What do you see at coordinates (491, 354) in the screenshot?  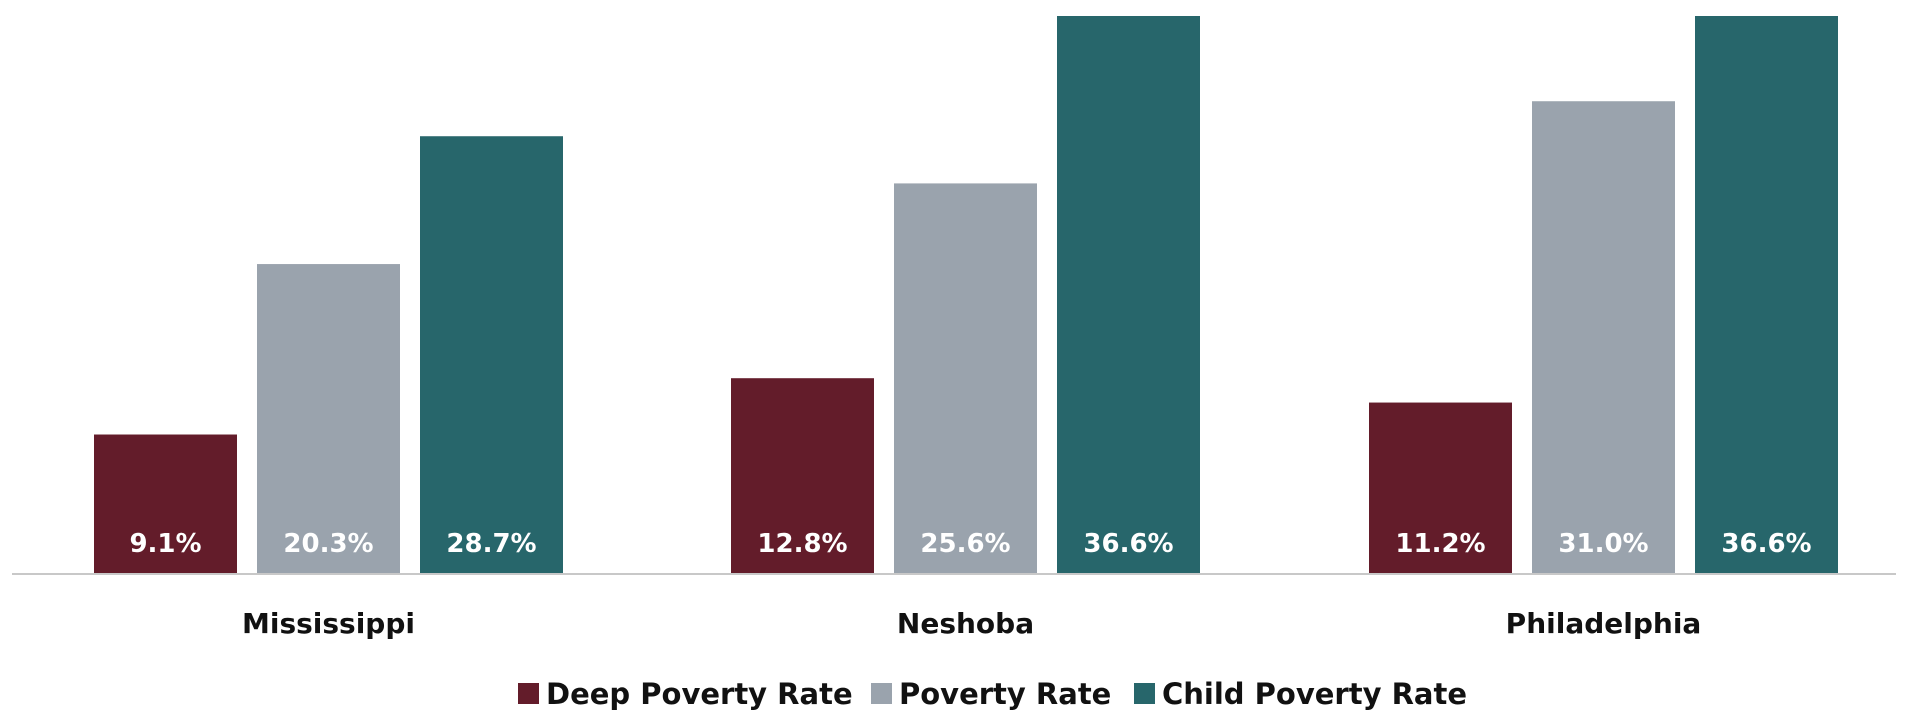 I see `bar-mississippi-child-poverty-rate` at bounding box center [491, 354].